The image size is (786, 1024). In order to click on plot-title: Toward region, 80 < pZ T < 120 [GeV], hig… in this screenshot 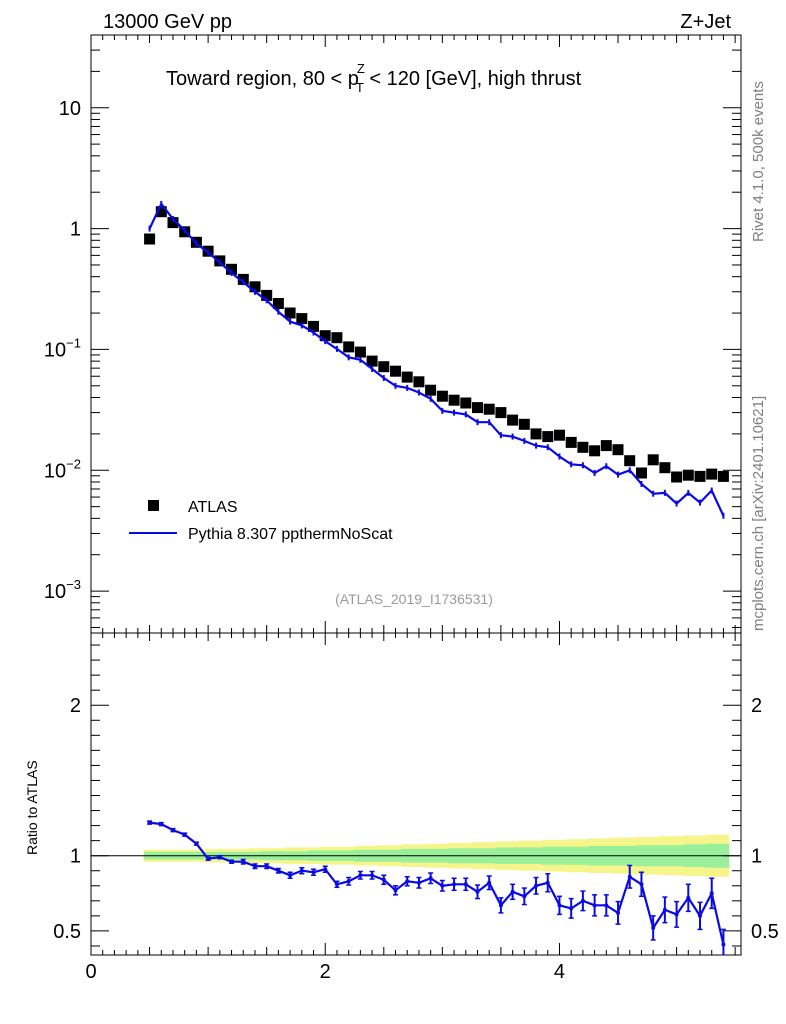, I will do `click(374, 78)`.